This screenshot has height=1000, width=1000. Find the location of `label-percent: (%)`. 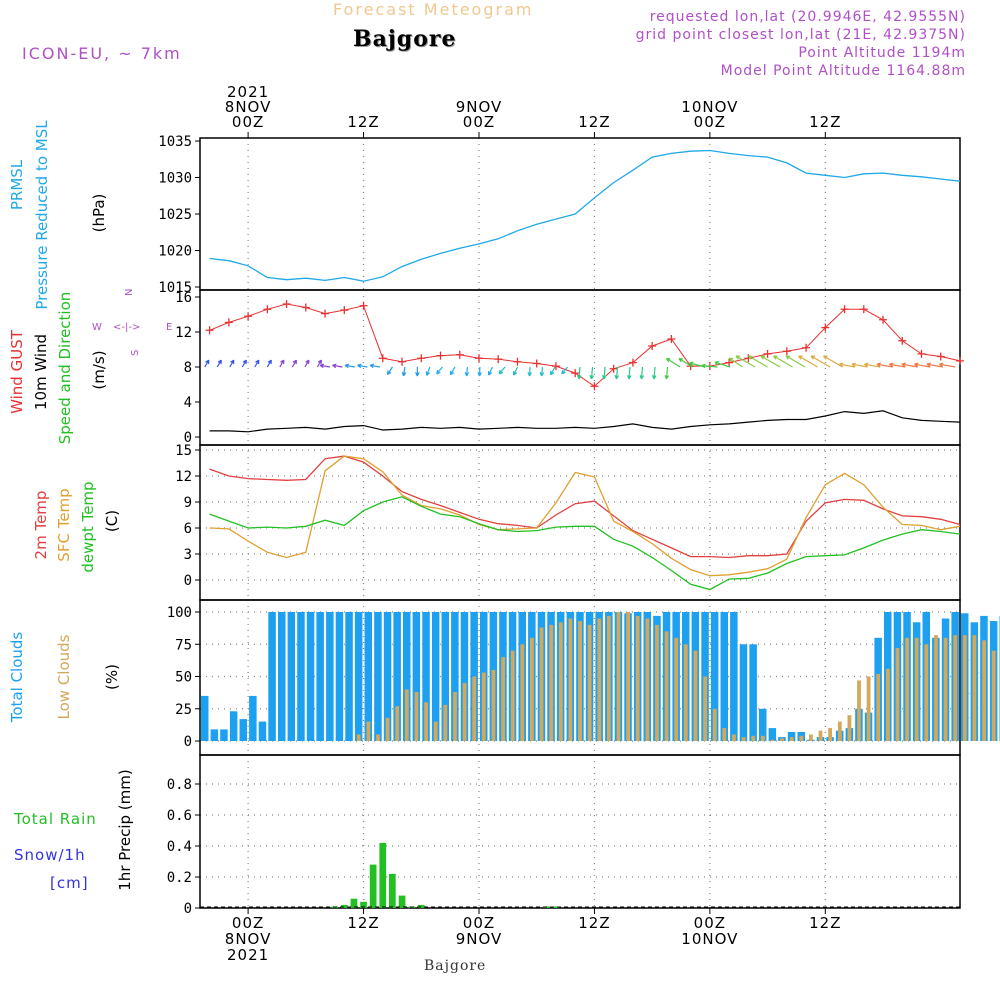

label-percent: (%) is located at coordinates (112, 677).